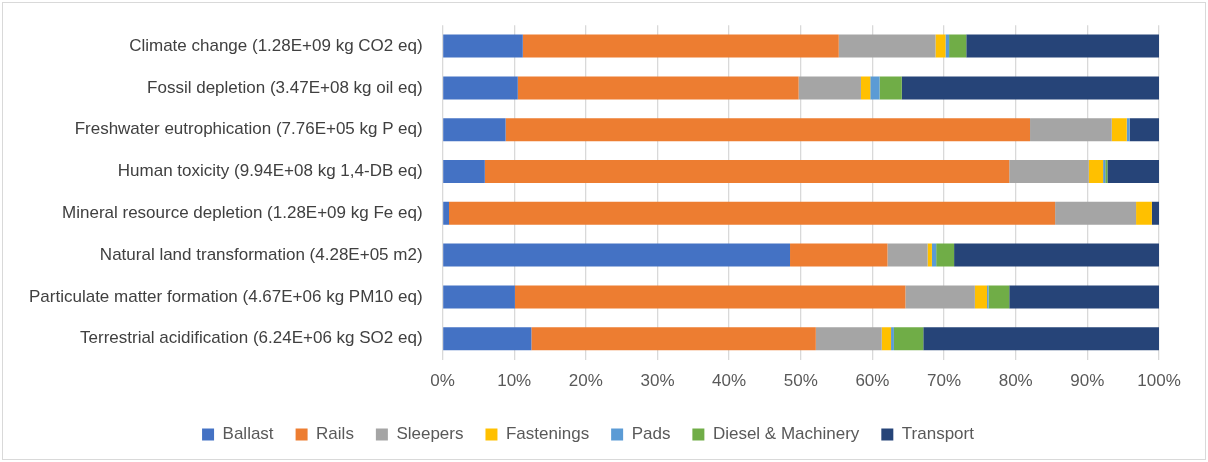 This screenshot has width=1208, height=462. Describe the element at coordinates (270, 171) in the screenshot. I see `y-tick-label: Human toxicity (9.94E+08 kg 1,4-DB eq)` at that location.